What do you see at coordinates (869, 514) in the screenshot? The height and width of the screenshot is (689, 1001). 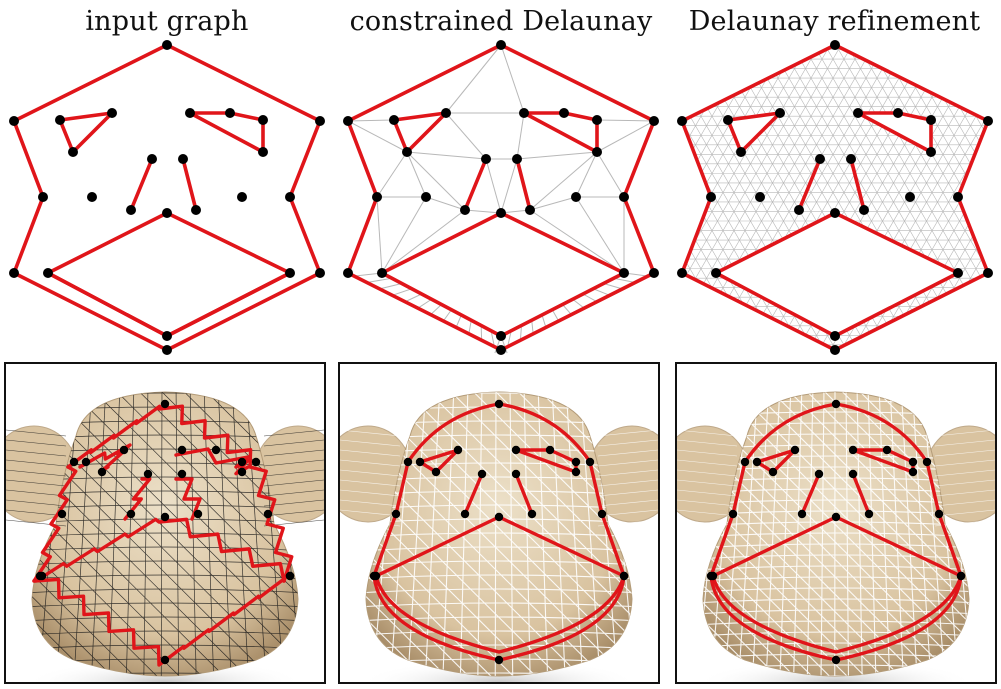 I see `surface-vertex-nr2` at bounding box center [869, 514].